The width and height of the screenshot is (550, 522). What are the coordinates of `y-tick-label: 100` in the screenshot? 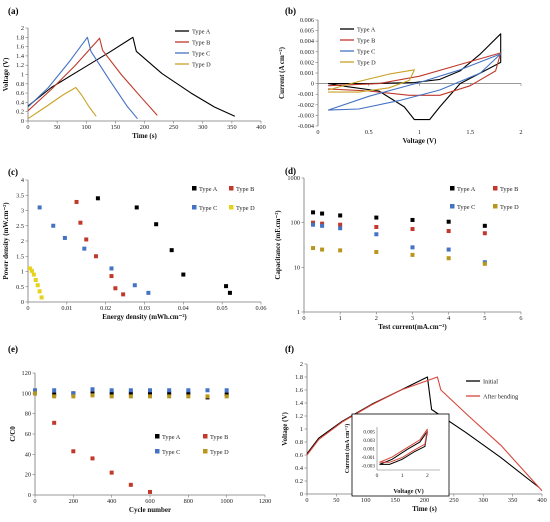 It's located at (295, 223).